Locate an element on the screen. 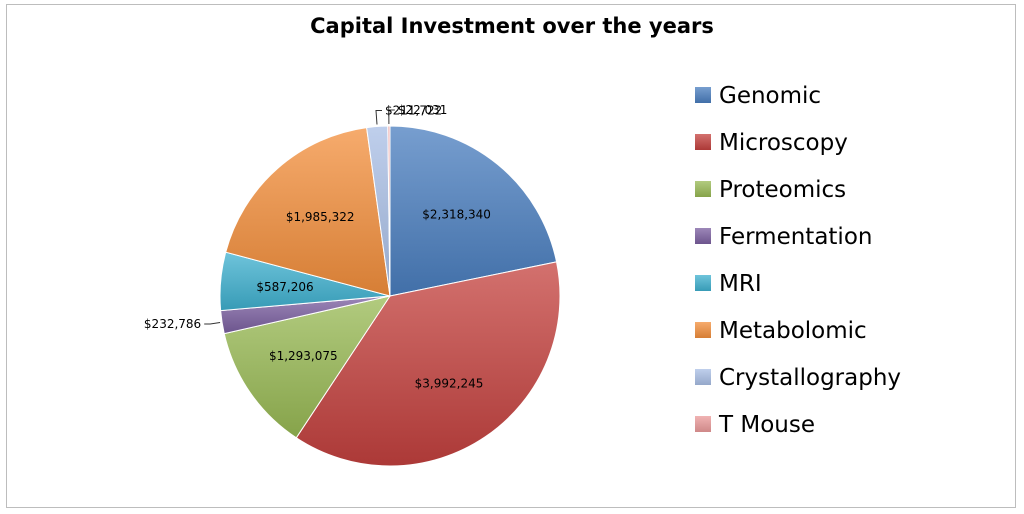 This screenshot has width=1024, height=514. legend-swatch-crystallography is located at coordinates (703, 377).